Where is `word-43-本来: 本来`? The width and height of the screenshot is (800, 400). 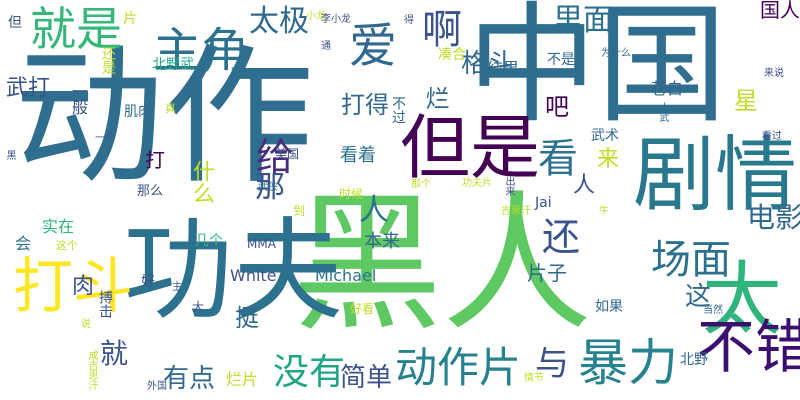 word-43-本来: 本来 is located at coordinates (382, 241).